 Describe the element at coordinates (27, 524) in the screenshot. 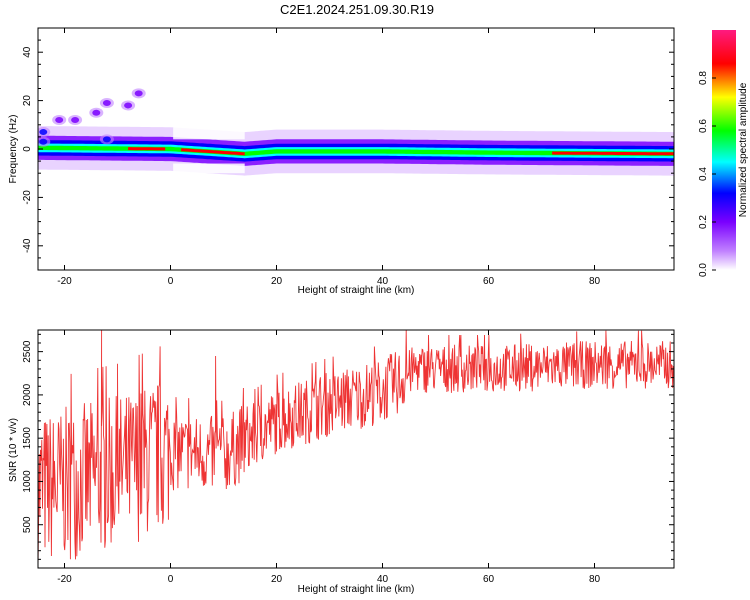

I see `snr-ytick-label: 500` at that location.